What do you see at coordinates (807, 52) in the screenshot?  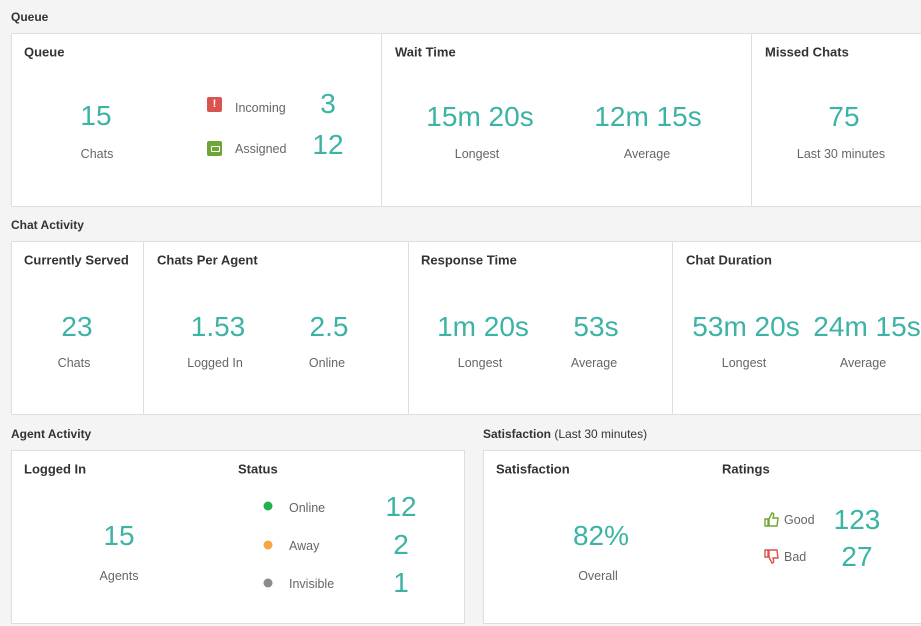 I see `card-title: Missed Chats` at bounding box center [807, 52].